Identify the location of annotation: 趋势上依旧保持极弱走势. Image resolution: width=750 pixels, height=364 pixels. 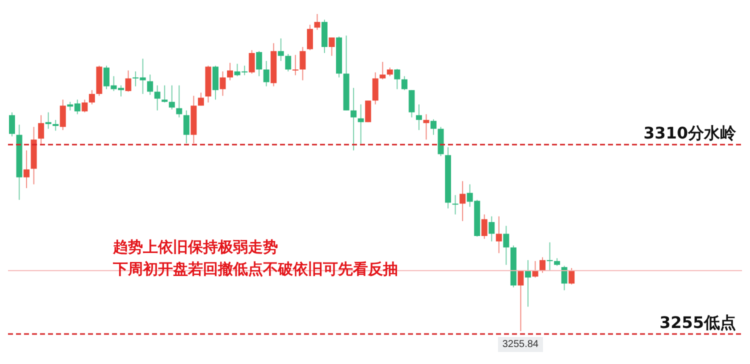
(195, 247).